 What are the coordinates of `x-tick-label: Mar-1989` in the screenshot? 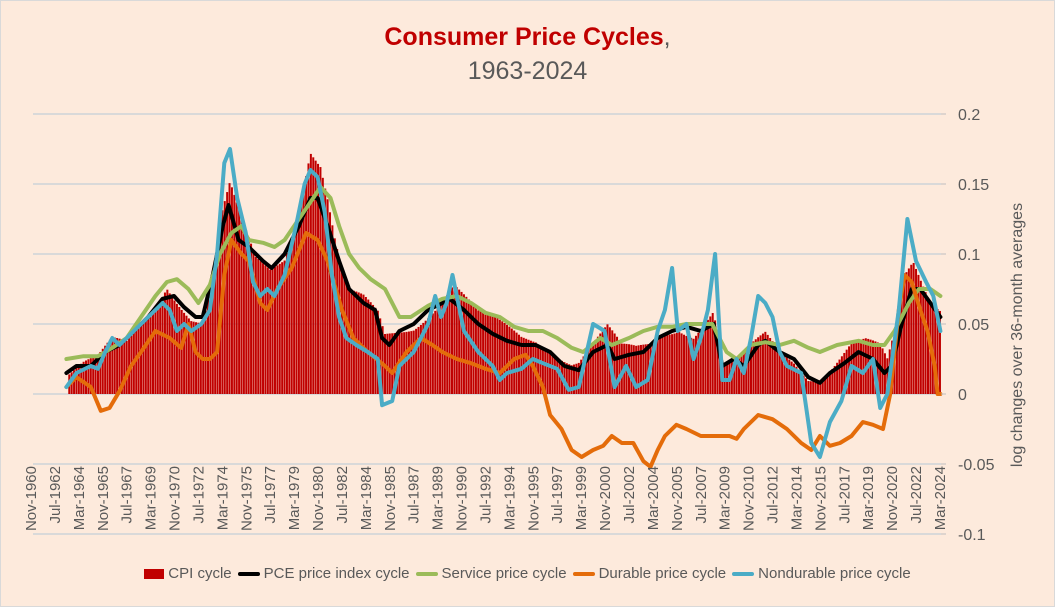 It's located at (438, 498).